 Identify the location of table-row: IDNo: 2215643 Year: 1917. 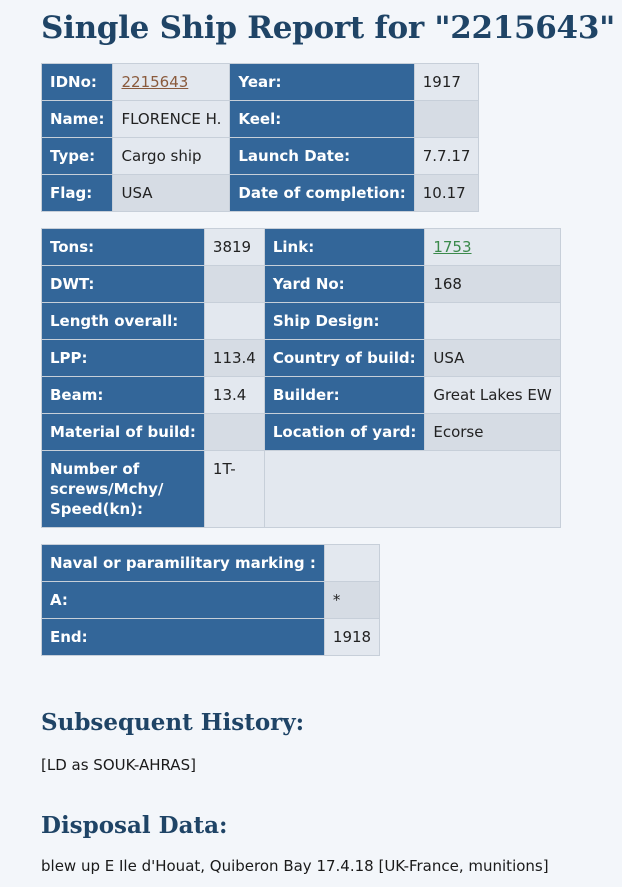
(260, 82).